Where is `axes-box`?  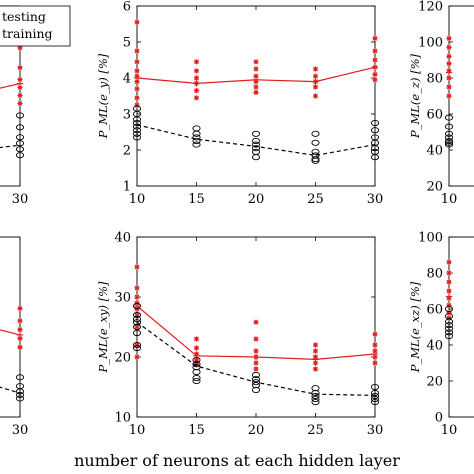
axes-box is located at coordinates (461, 327).